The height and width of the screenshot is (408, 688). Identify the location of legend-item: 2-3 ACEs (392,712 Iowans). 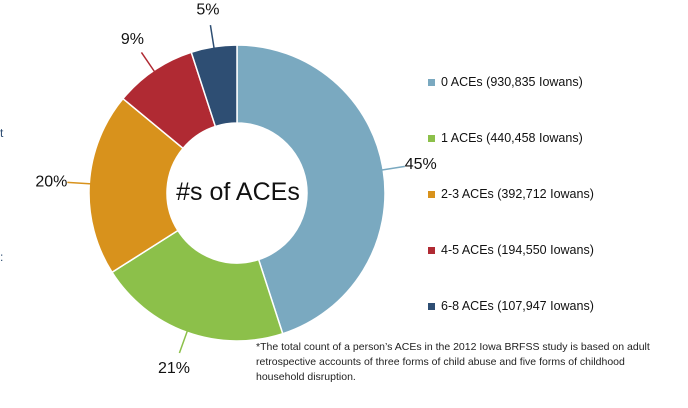
(511, 194).